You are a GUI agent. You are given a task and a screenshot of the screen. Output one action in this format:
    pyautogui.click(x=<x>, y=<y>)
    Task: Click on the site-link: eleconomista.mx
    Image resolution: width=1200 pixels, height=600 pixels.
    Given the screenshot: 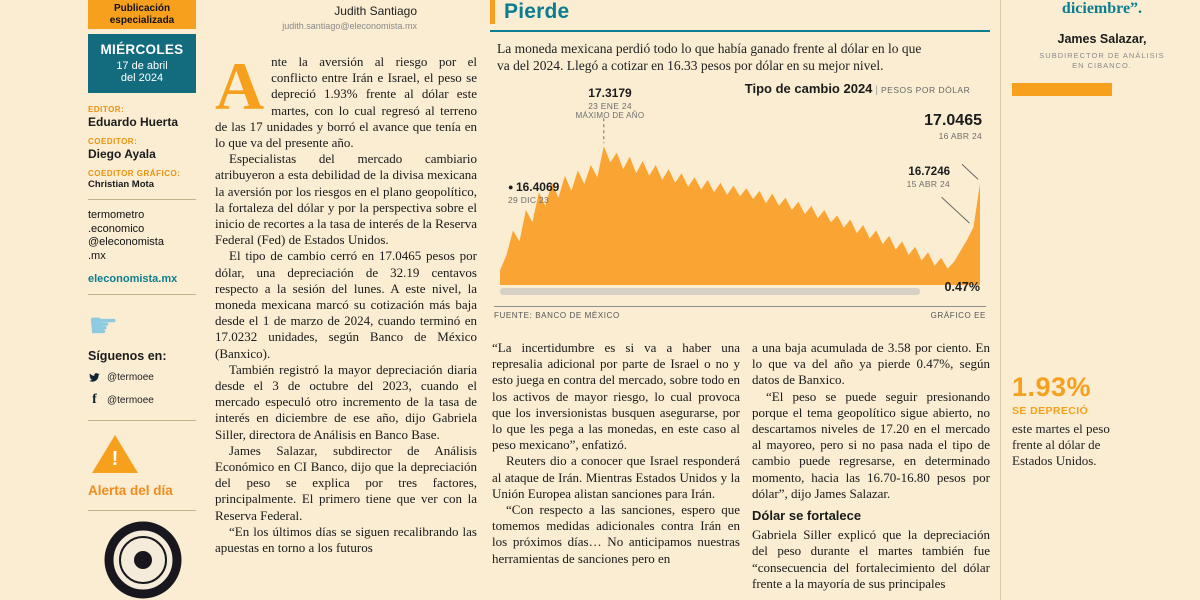 What is the action you would take?
    pyautogui.click(x=133, y=279)
    